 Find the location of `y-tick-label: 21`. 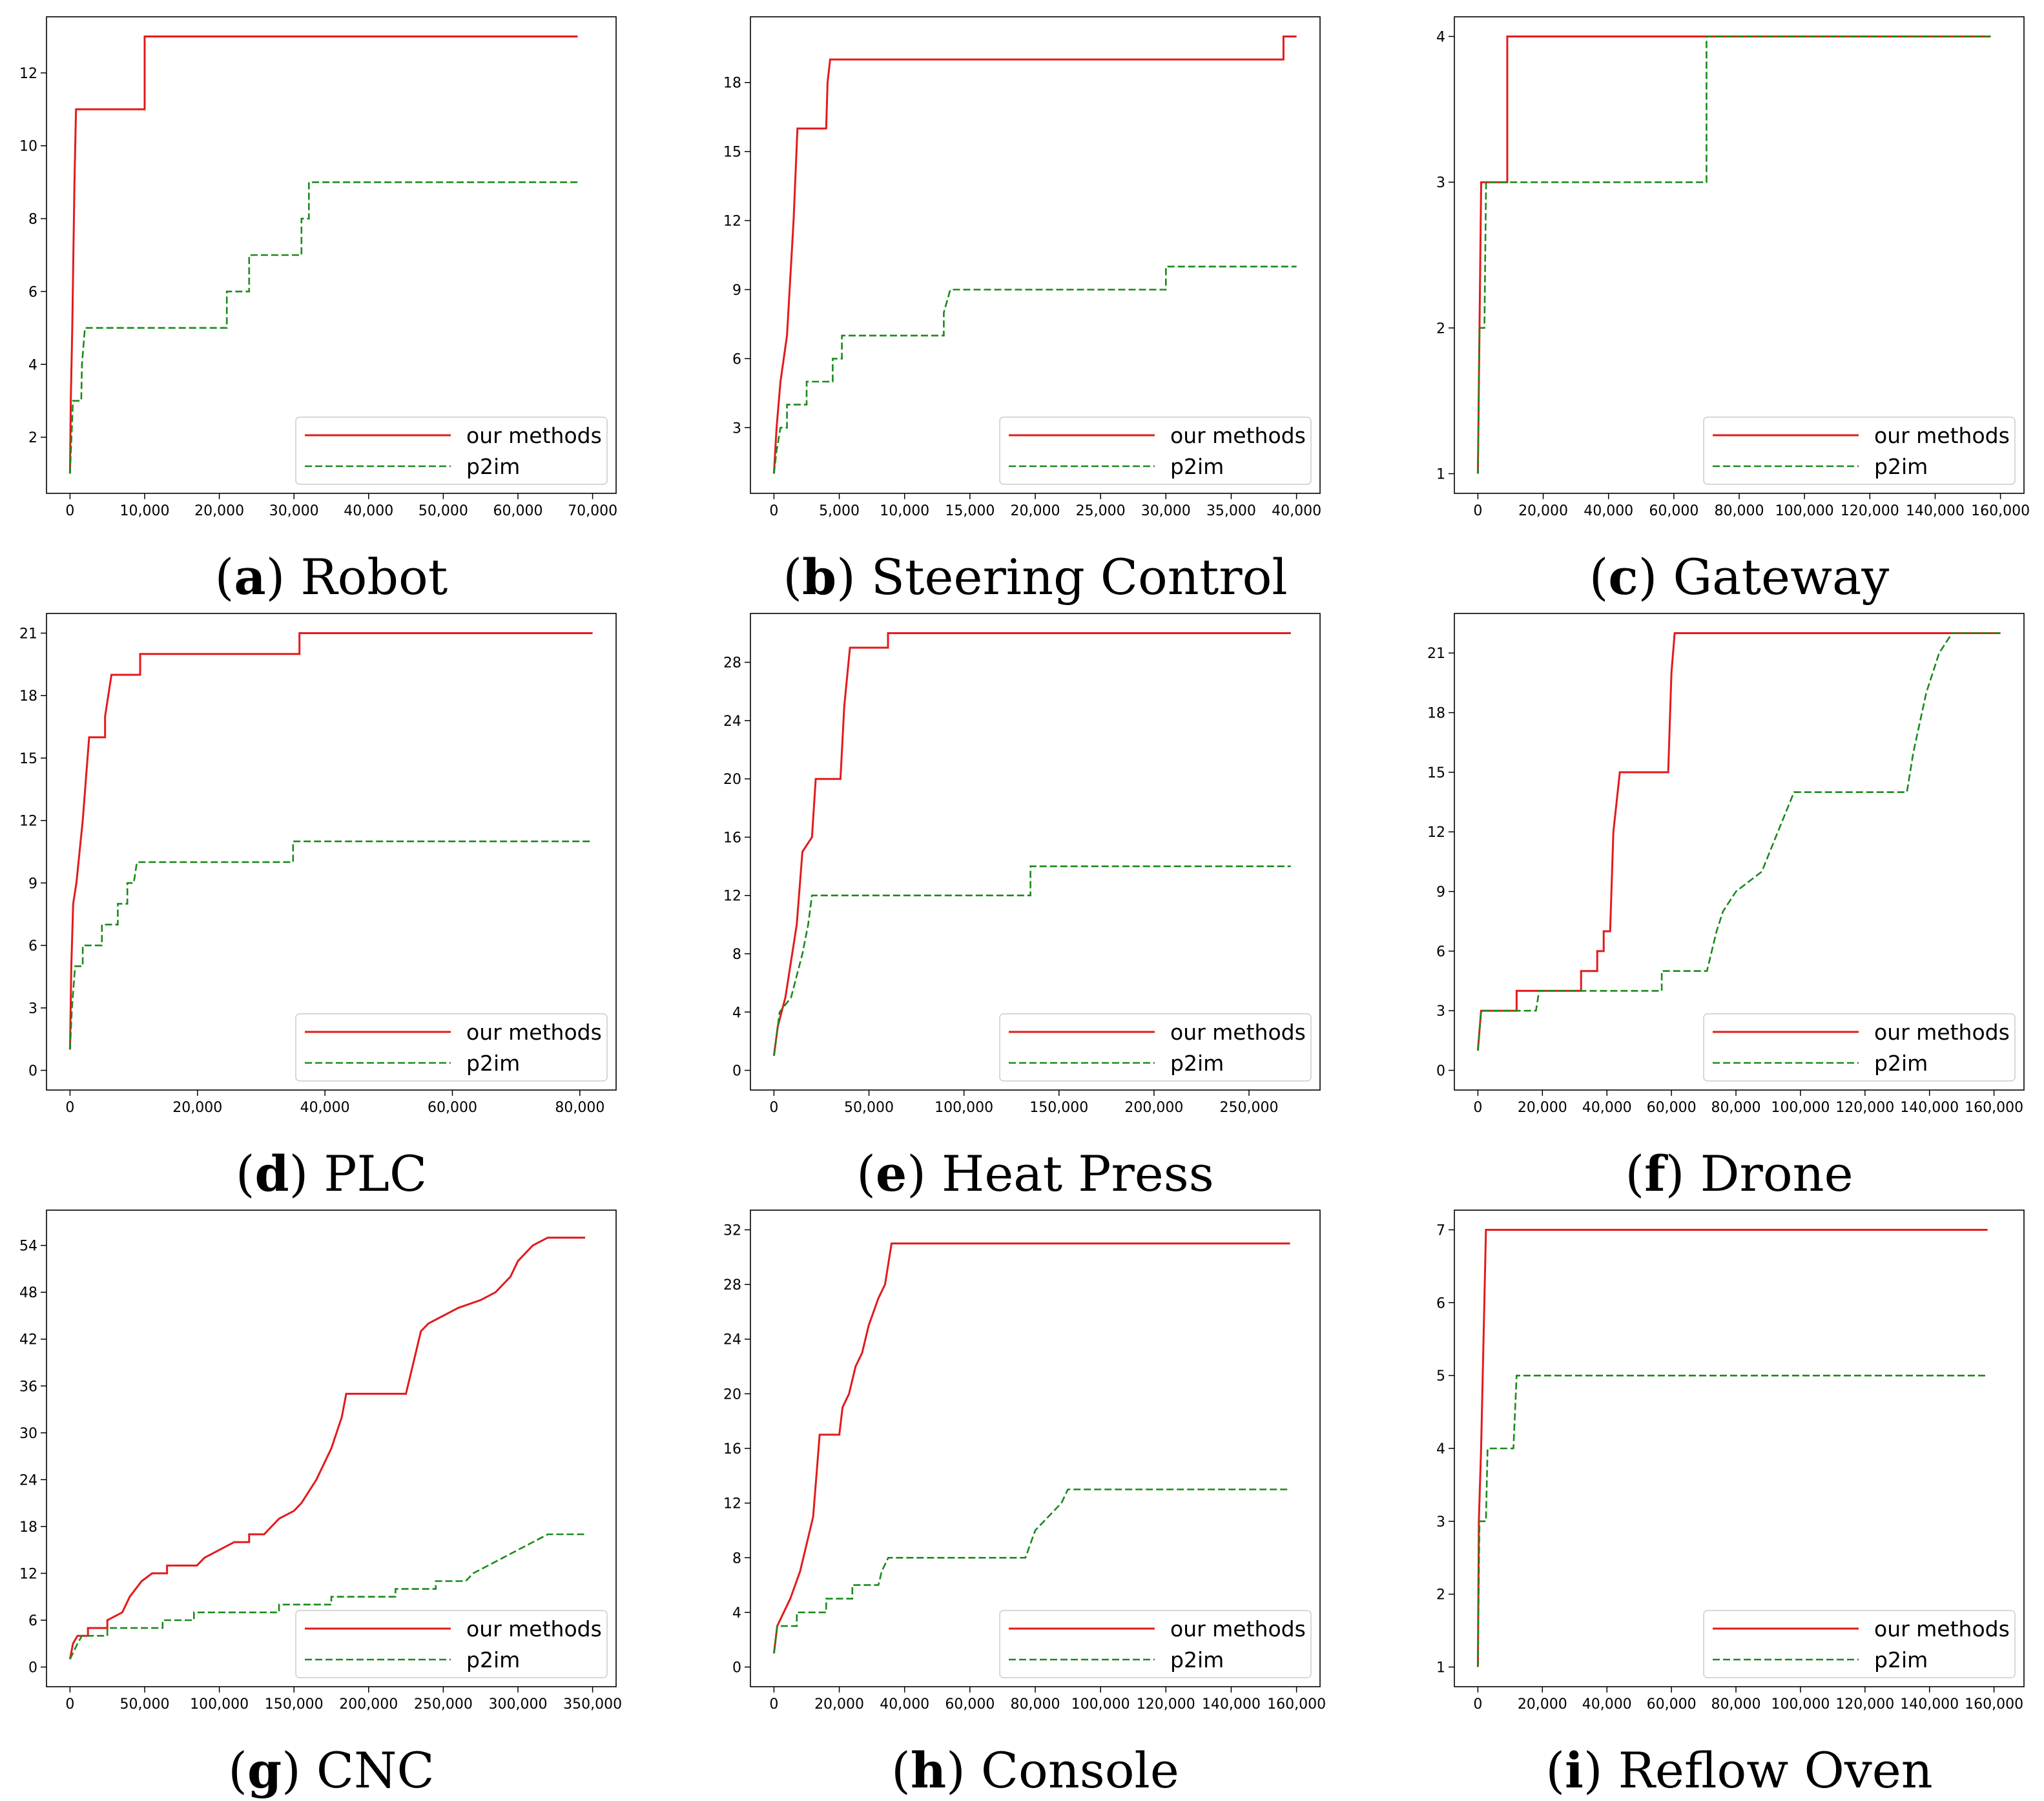

y-tick-label: 21 is located at coordinates (28, 634).